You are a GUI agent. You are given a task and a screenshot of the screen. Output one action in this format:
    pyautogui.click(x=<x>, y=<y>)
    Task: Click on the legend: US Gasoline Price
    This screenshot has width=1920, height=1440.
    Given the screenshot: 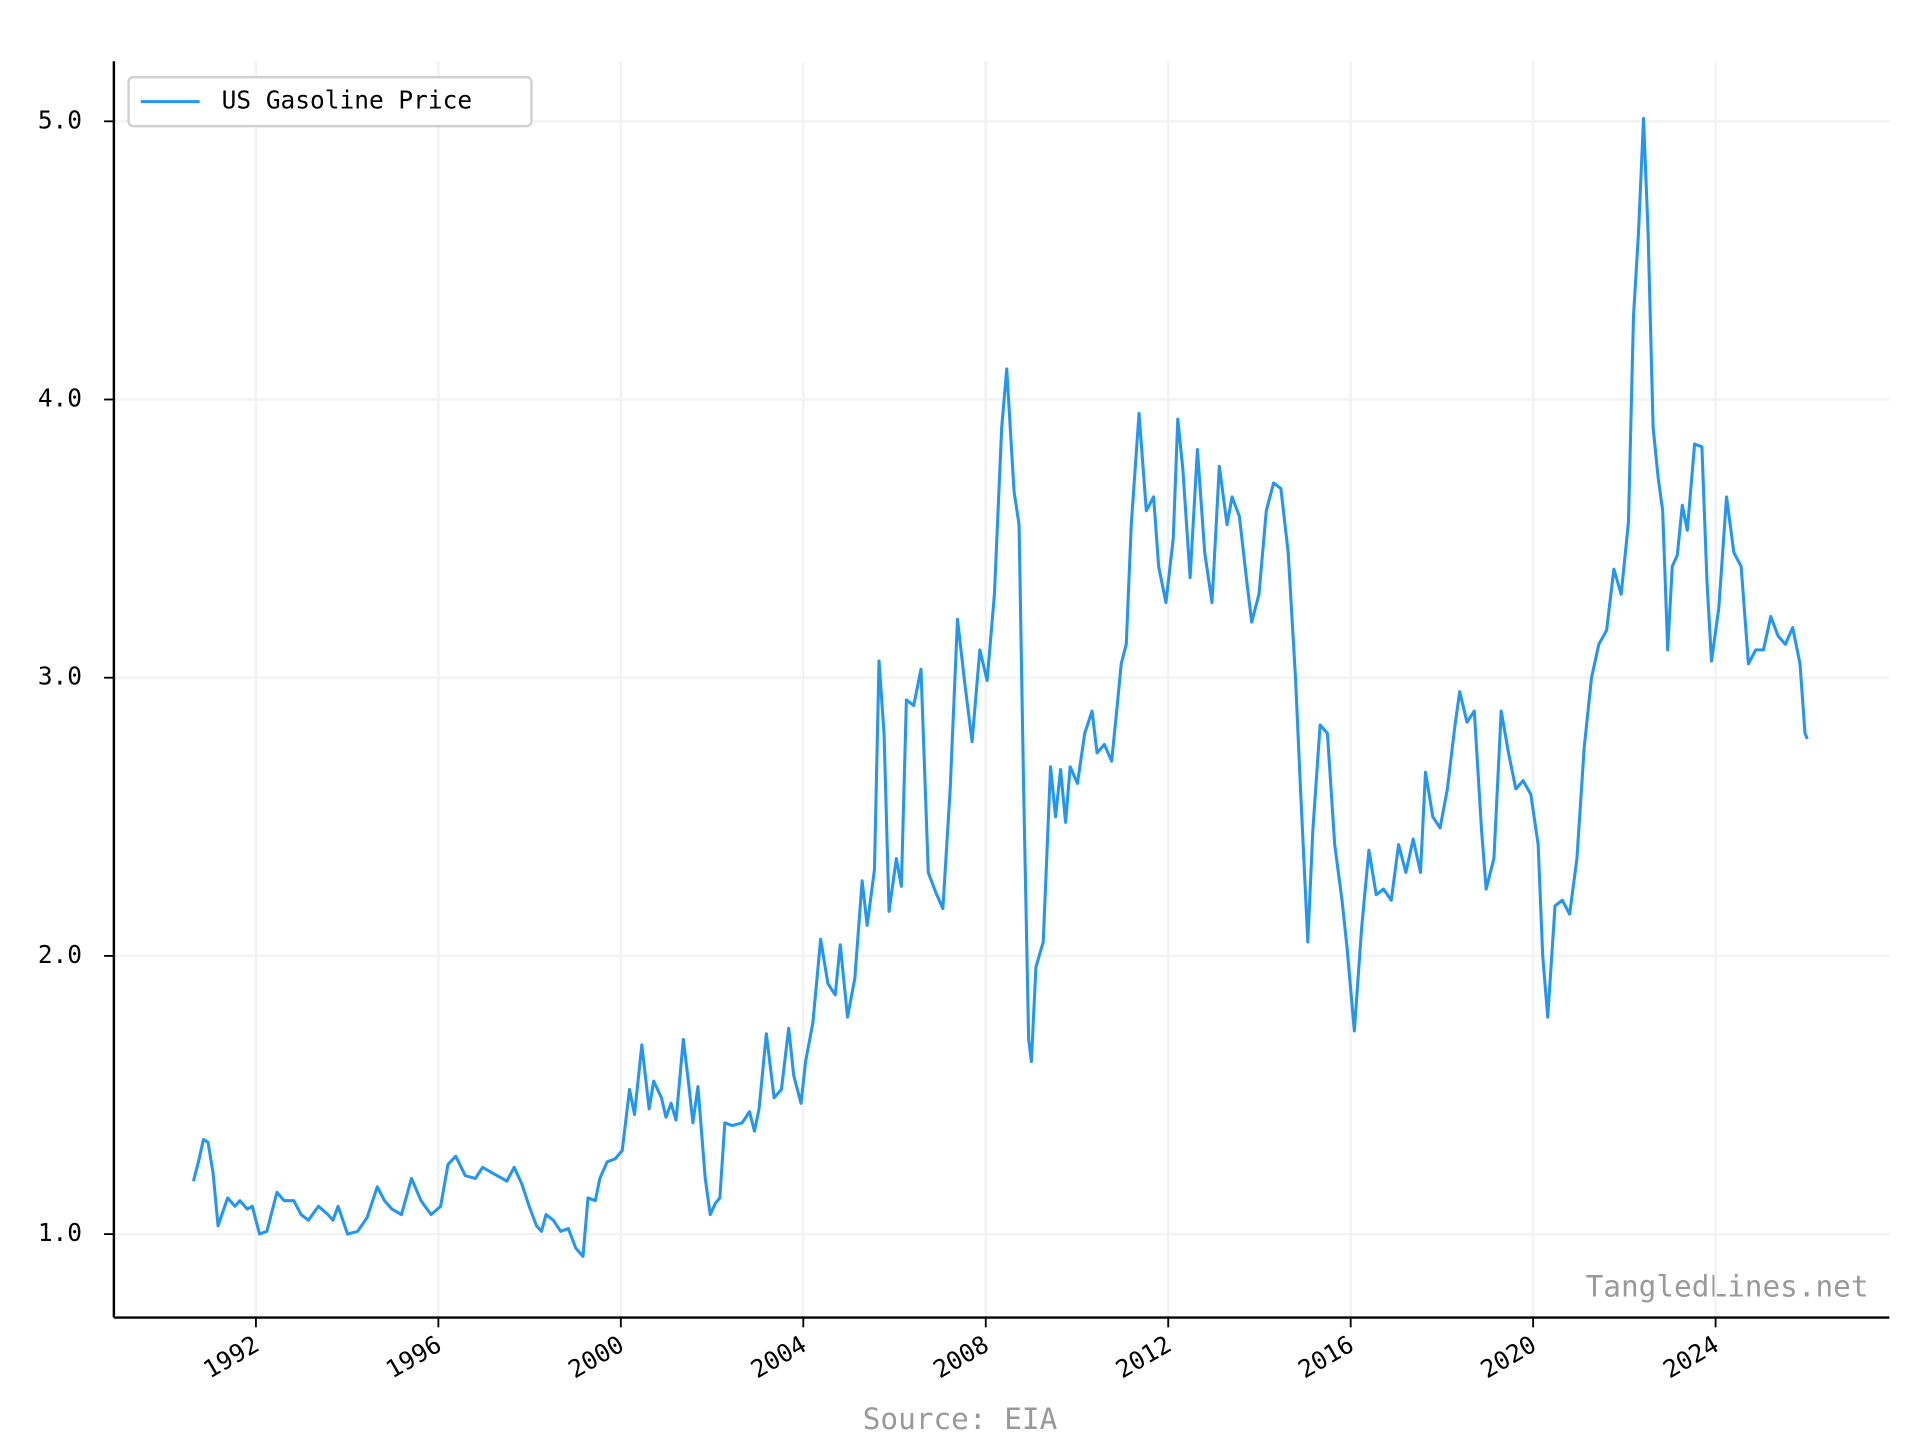 What is the action you would take?
    pyautogui.click(x=330, y=101)
    